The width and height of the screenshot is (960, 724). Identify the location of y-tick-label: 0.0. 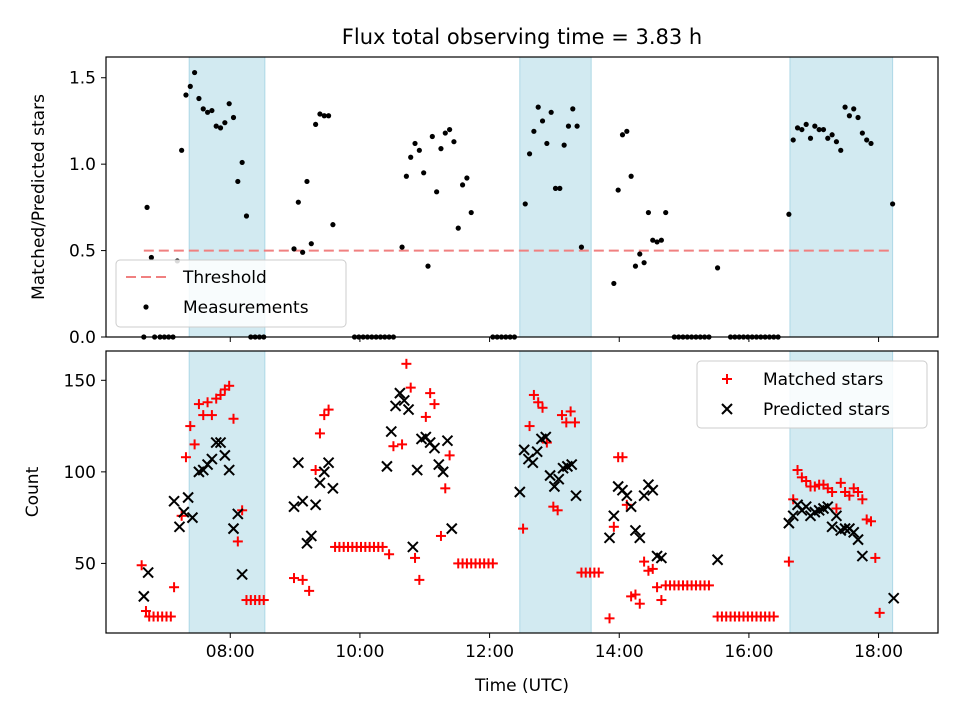
(82, 338).